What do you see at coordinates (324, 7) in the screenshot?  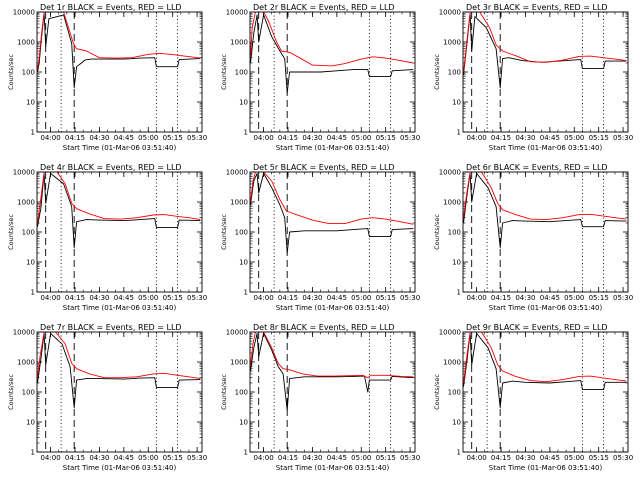 I see `panel-title: Det 2r BLACK = Events, RED = LLD` at bounding box center [324, 7].